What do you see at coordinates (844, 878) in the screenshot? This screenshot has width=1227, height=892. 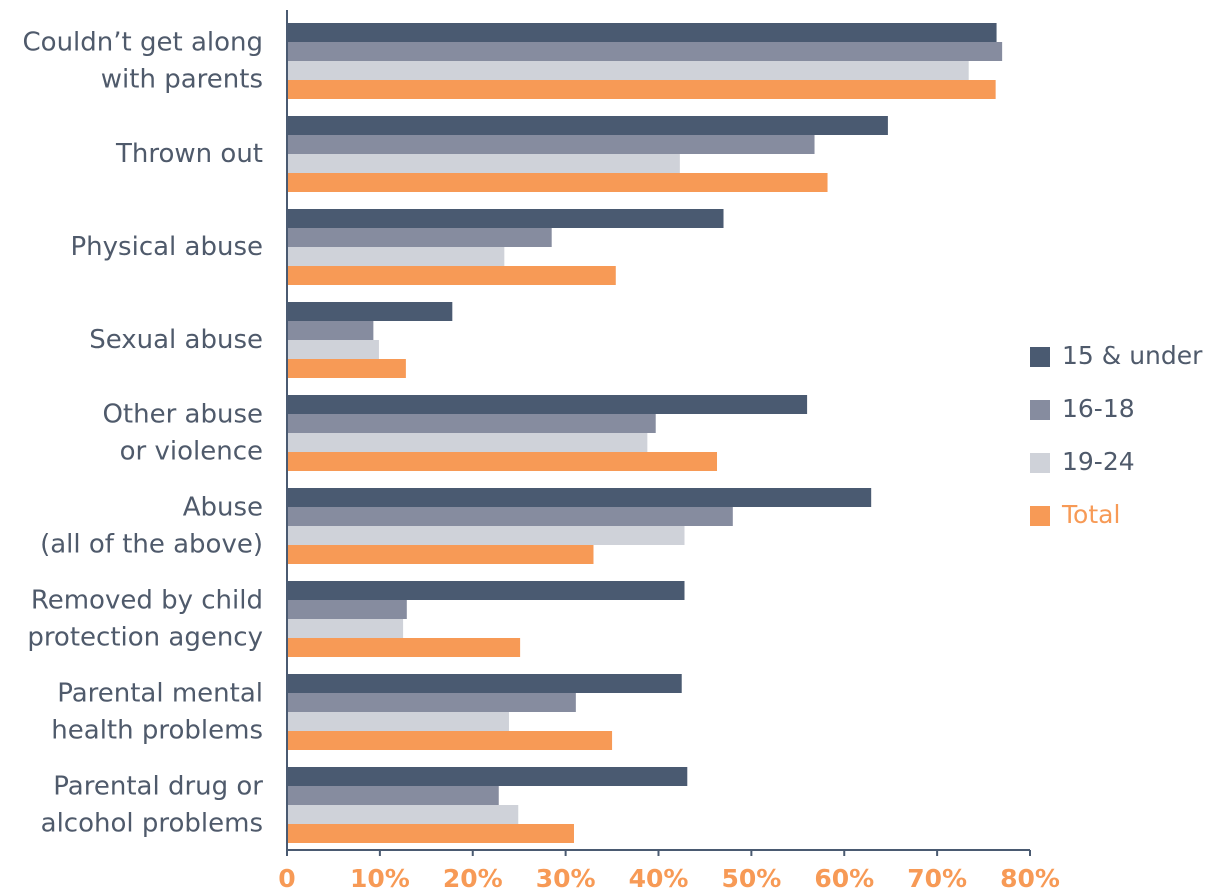 I see `x-tick-label: 60%` at bounding box center [844, 878].